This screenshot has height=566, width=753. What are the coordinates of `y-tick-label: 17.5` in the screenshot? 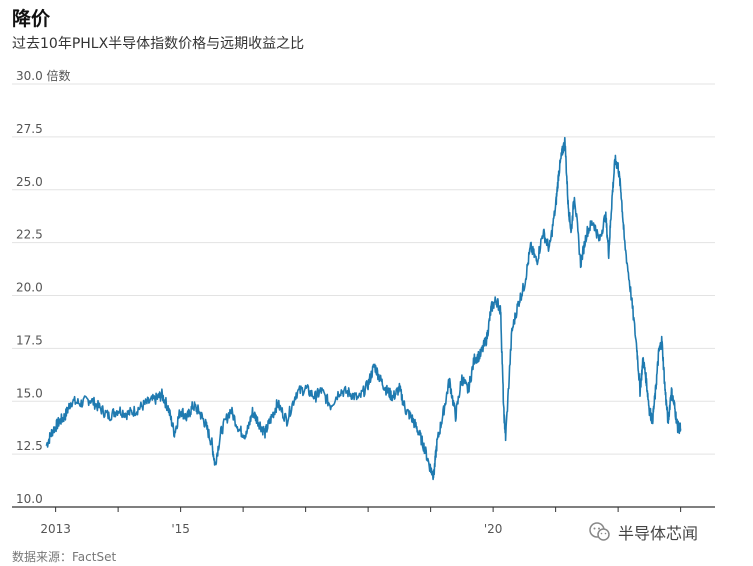 It's located at (29, 340).